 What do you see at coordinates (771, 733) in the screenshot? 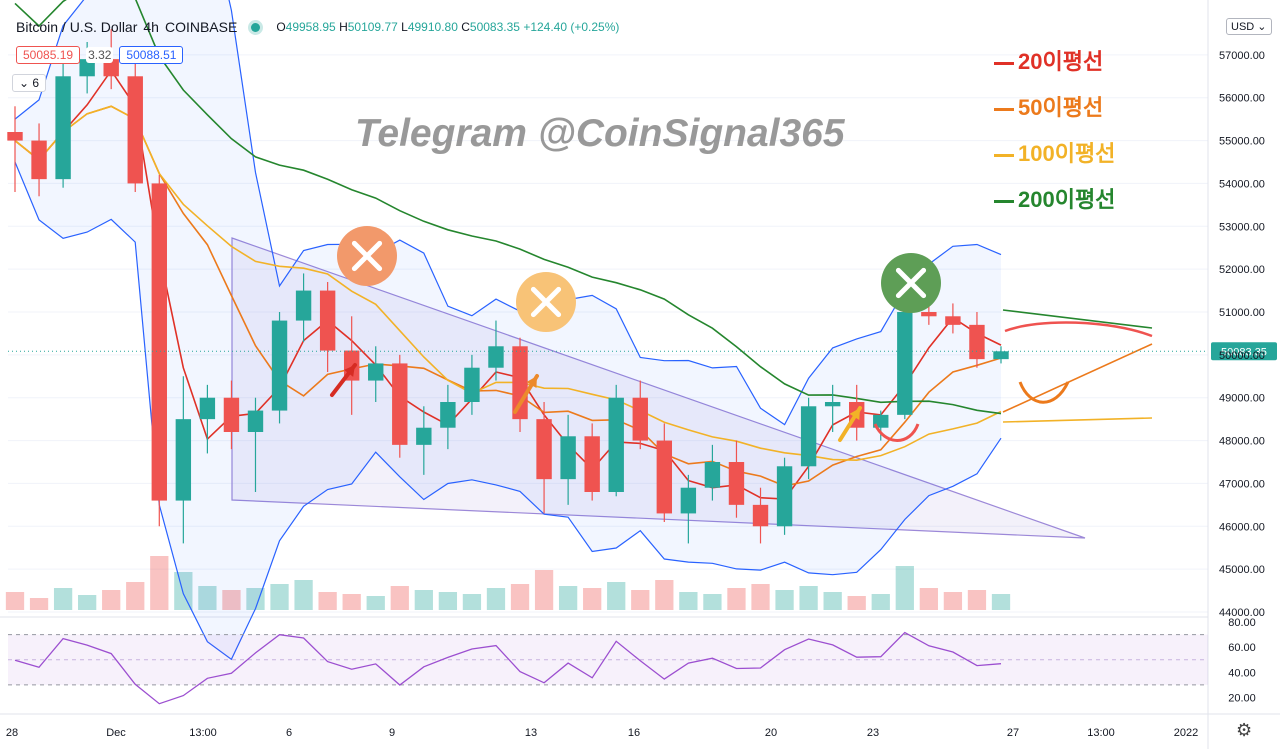
I see `time-tick-label: 20` at bounding box center [771, 733].